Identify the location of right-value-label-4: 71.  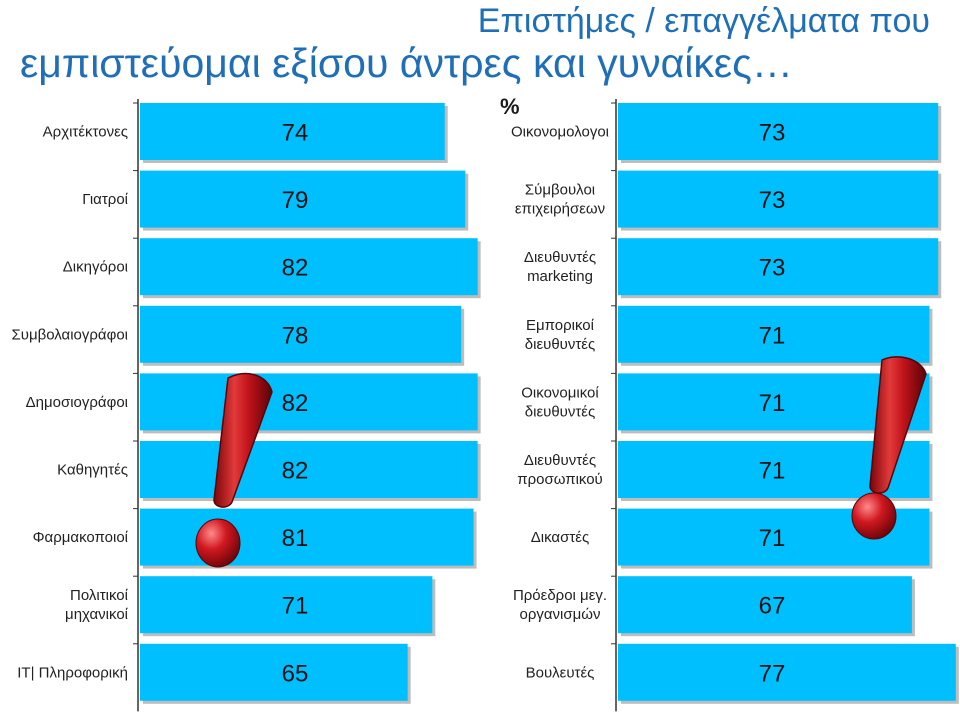
(772, 403).